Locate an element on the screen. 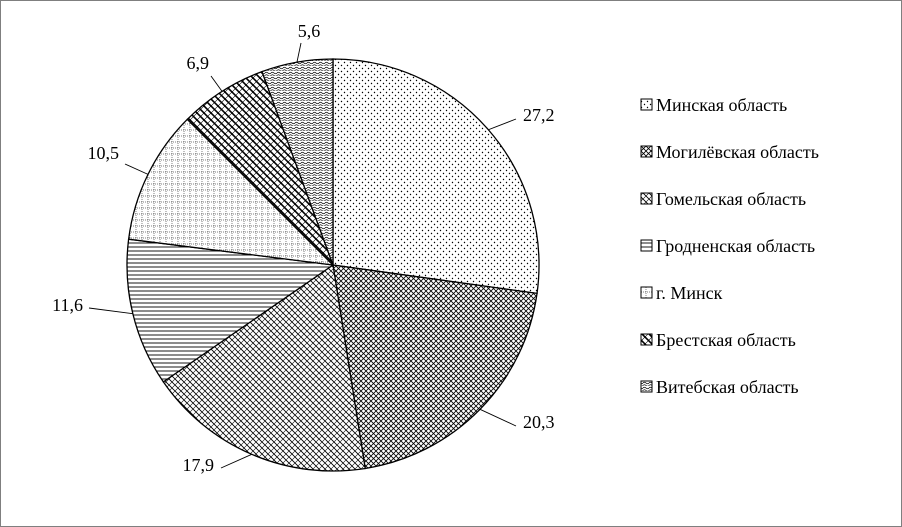 Image resolution: width=902 pixels, height=527 pixels. legend-entry-2: Могилёвская область is located at coordinates (737, 152).